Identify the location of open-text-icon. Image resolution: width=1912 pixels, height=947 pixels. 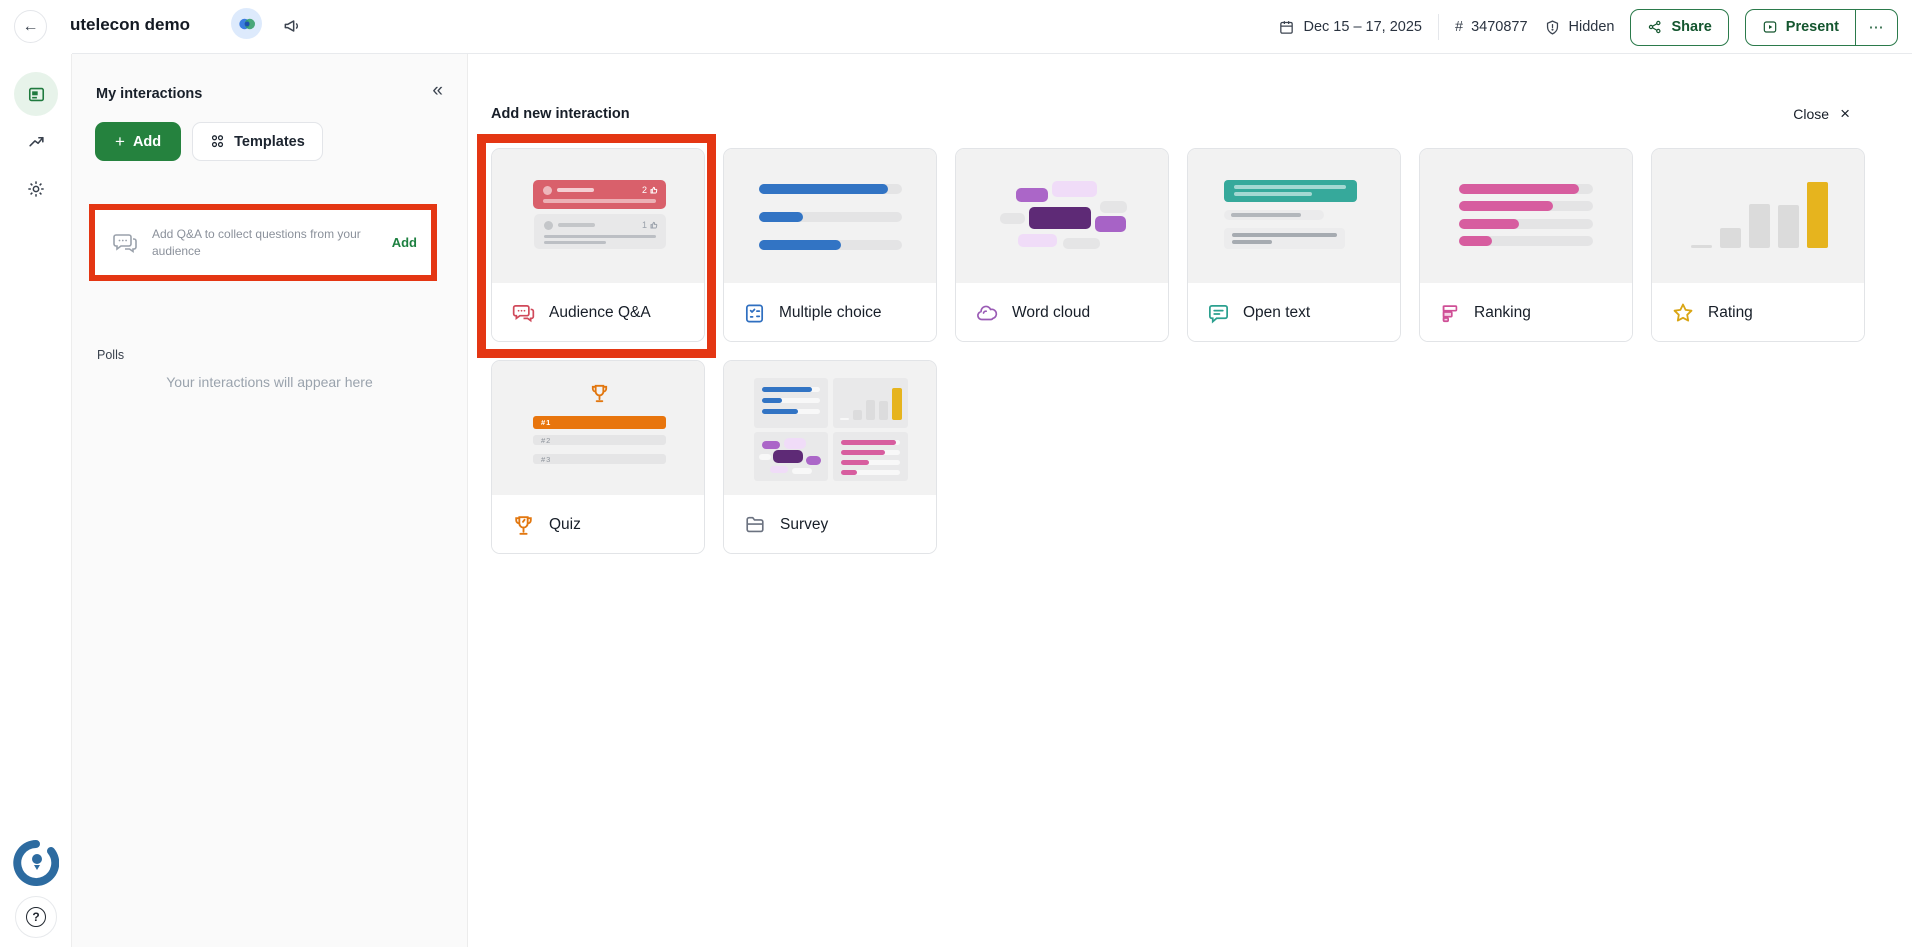
(1218, 314).